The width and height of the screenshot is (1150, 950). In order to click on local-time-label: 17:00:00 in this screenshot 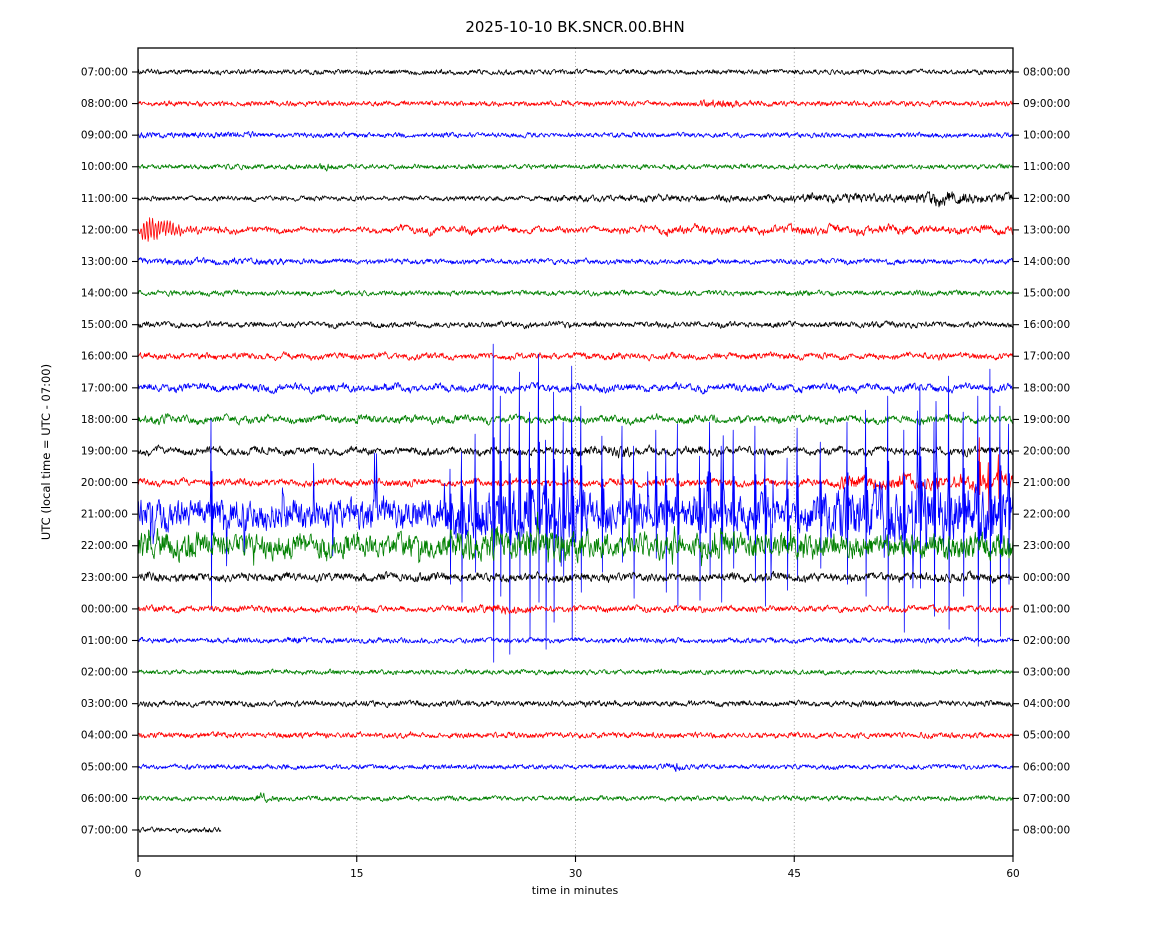, I will do `click(1046, 357)`.